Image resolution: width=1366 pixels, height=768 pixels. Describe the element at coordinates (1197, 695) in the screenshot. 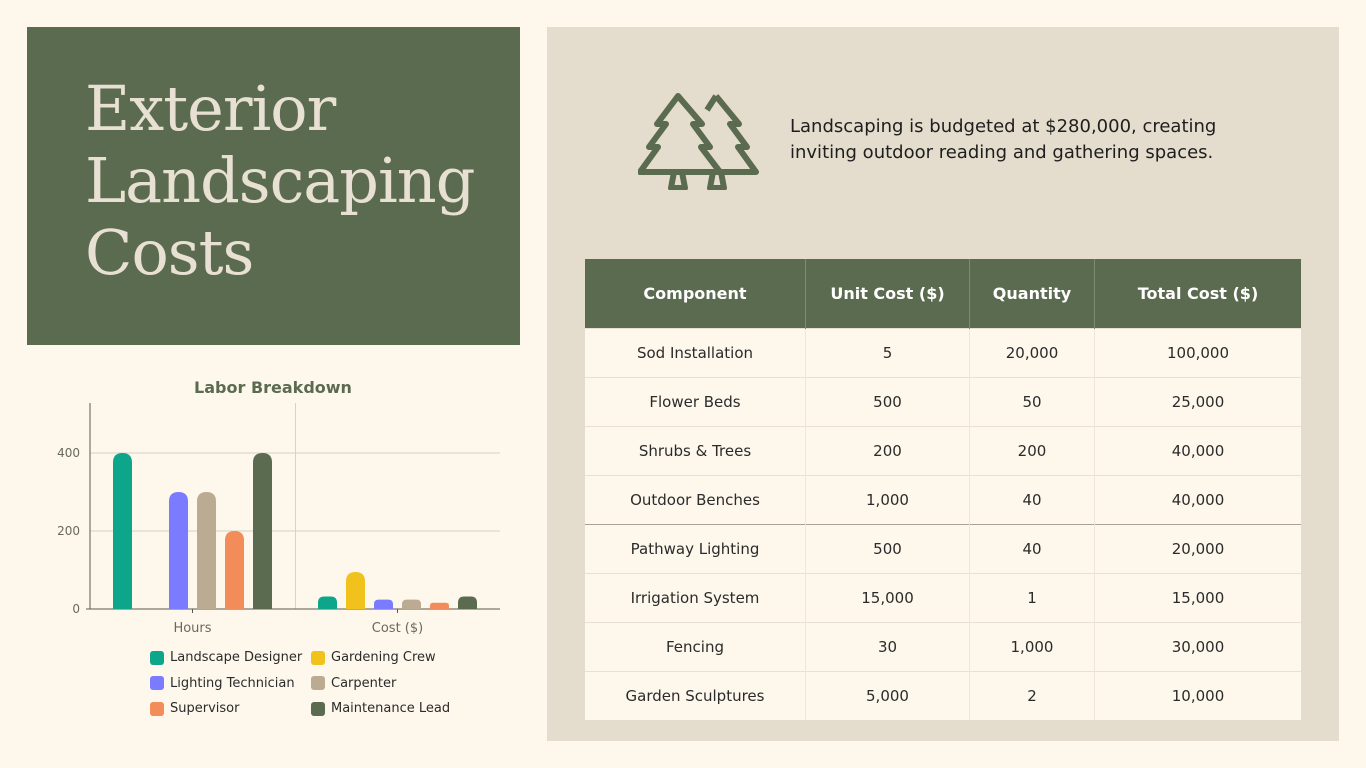

I see `cell-total-cost: 10,000` at that location.